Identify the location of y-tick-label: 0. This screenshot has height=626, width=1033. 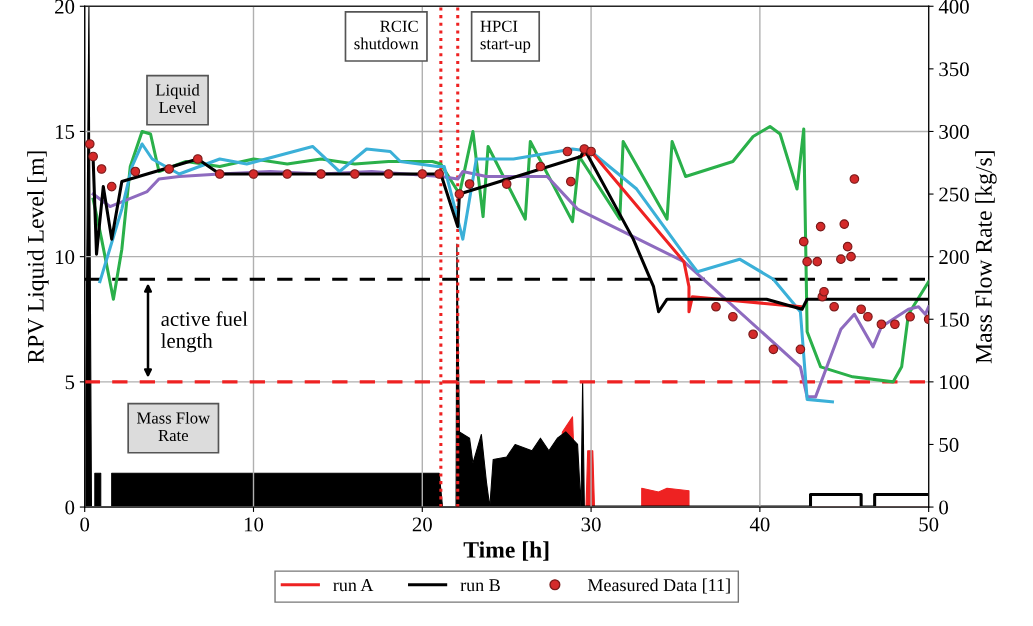
(70, 507).